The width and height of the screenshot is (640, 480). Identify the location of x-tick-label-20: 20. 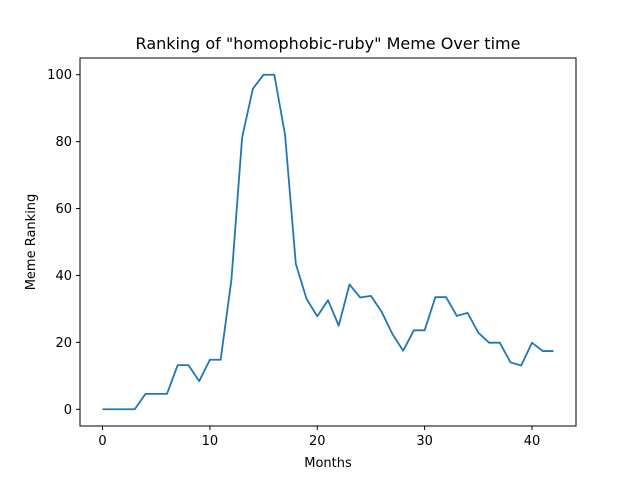
(317, 441).